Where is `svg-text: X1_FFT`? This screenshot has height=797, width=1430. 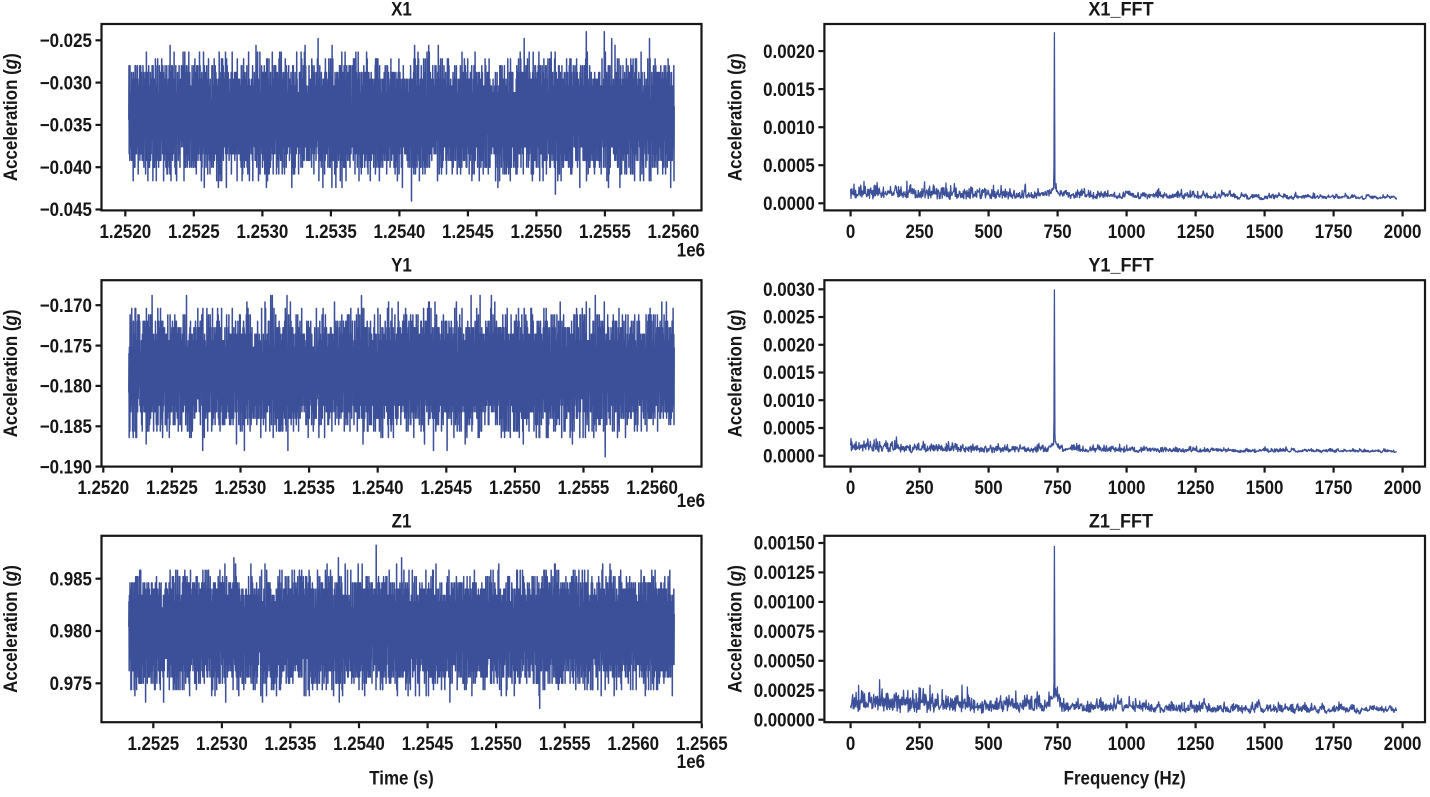
svg-text: X1_FFT is located at coordinates (1121, 10).